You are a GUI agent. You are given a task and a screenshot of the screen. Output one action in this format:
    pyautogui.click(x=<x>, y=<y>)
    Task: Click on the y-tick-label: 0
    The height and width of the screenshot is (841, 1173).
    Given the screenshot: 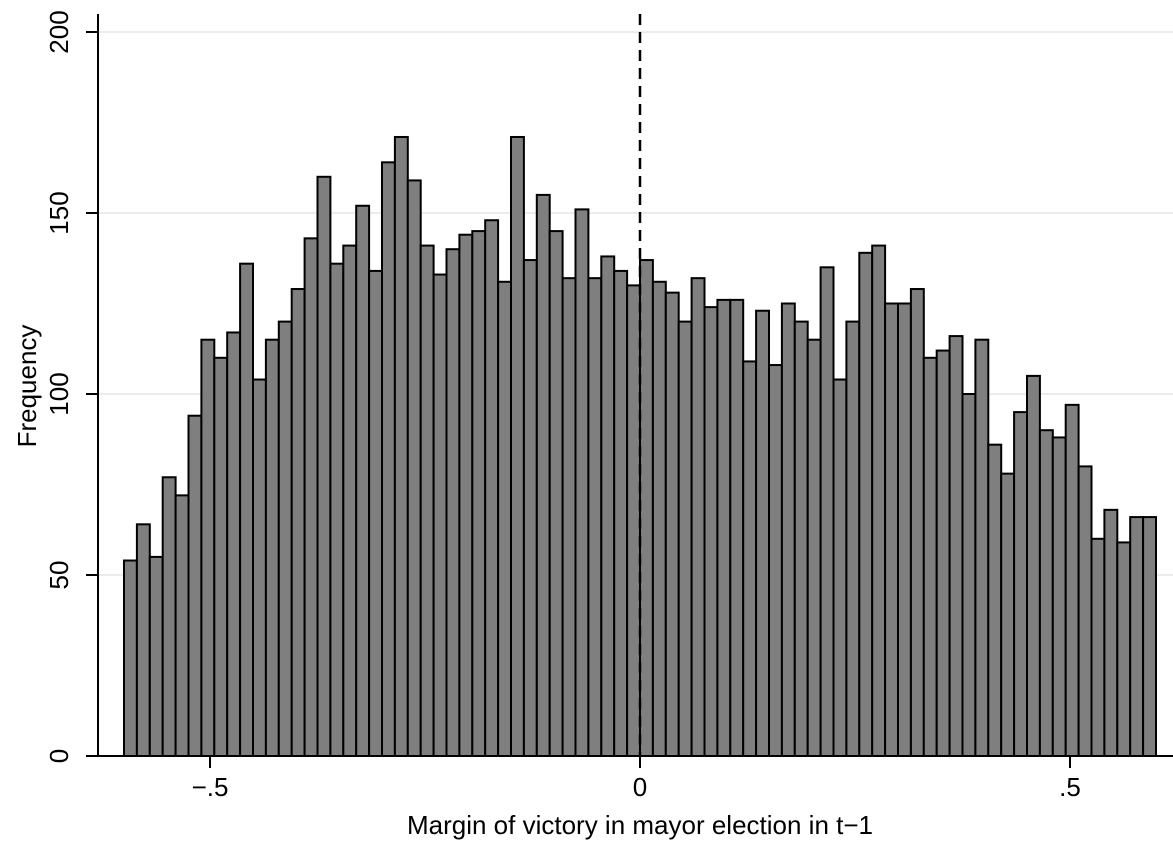 What is the action you would take?
    pyautogui.click(x=59, y=756)
    